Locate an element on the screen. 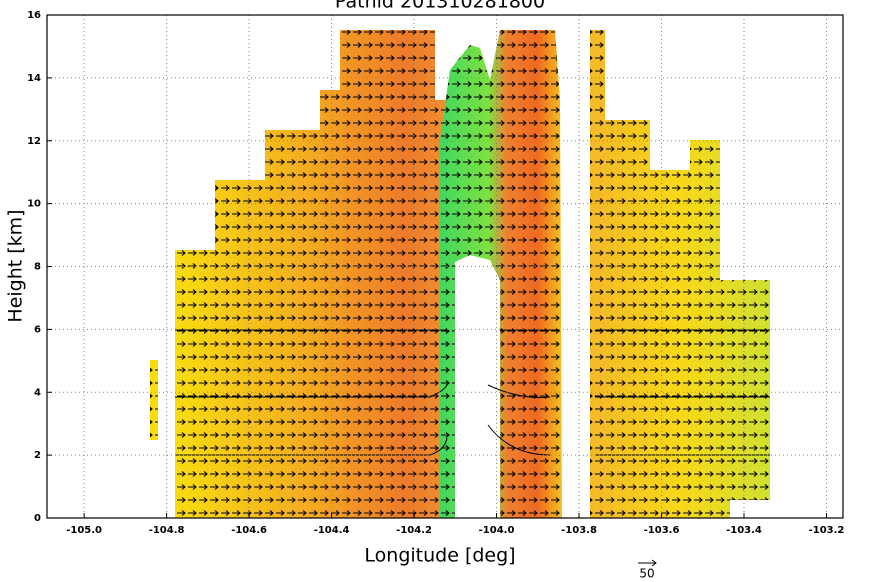  y-tick-label: 12 is located at coordinates (34, 141).